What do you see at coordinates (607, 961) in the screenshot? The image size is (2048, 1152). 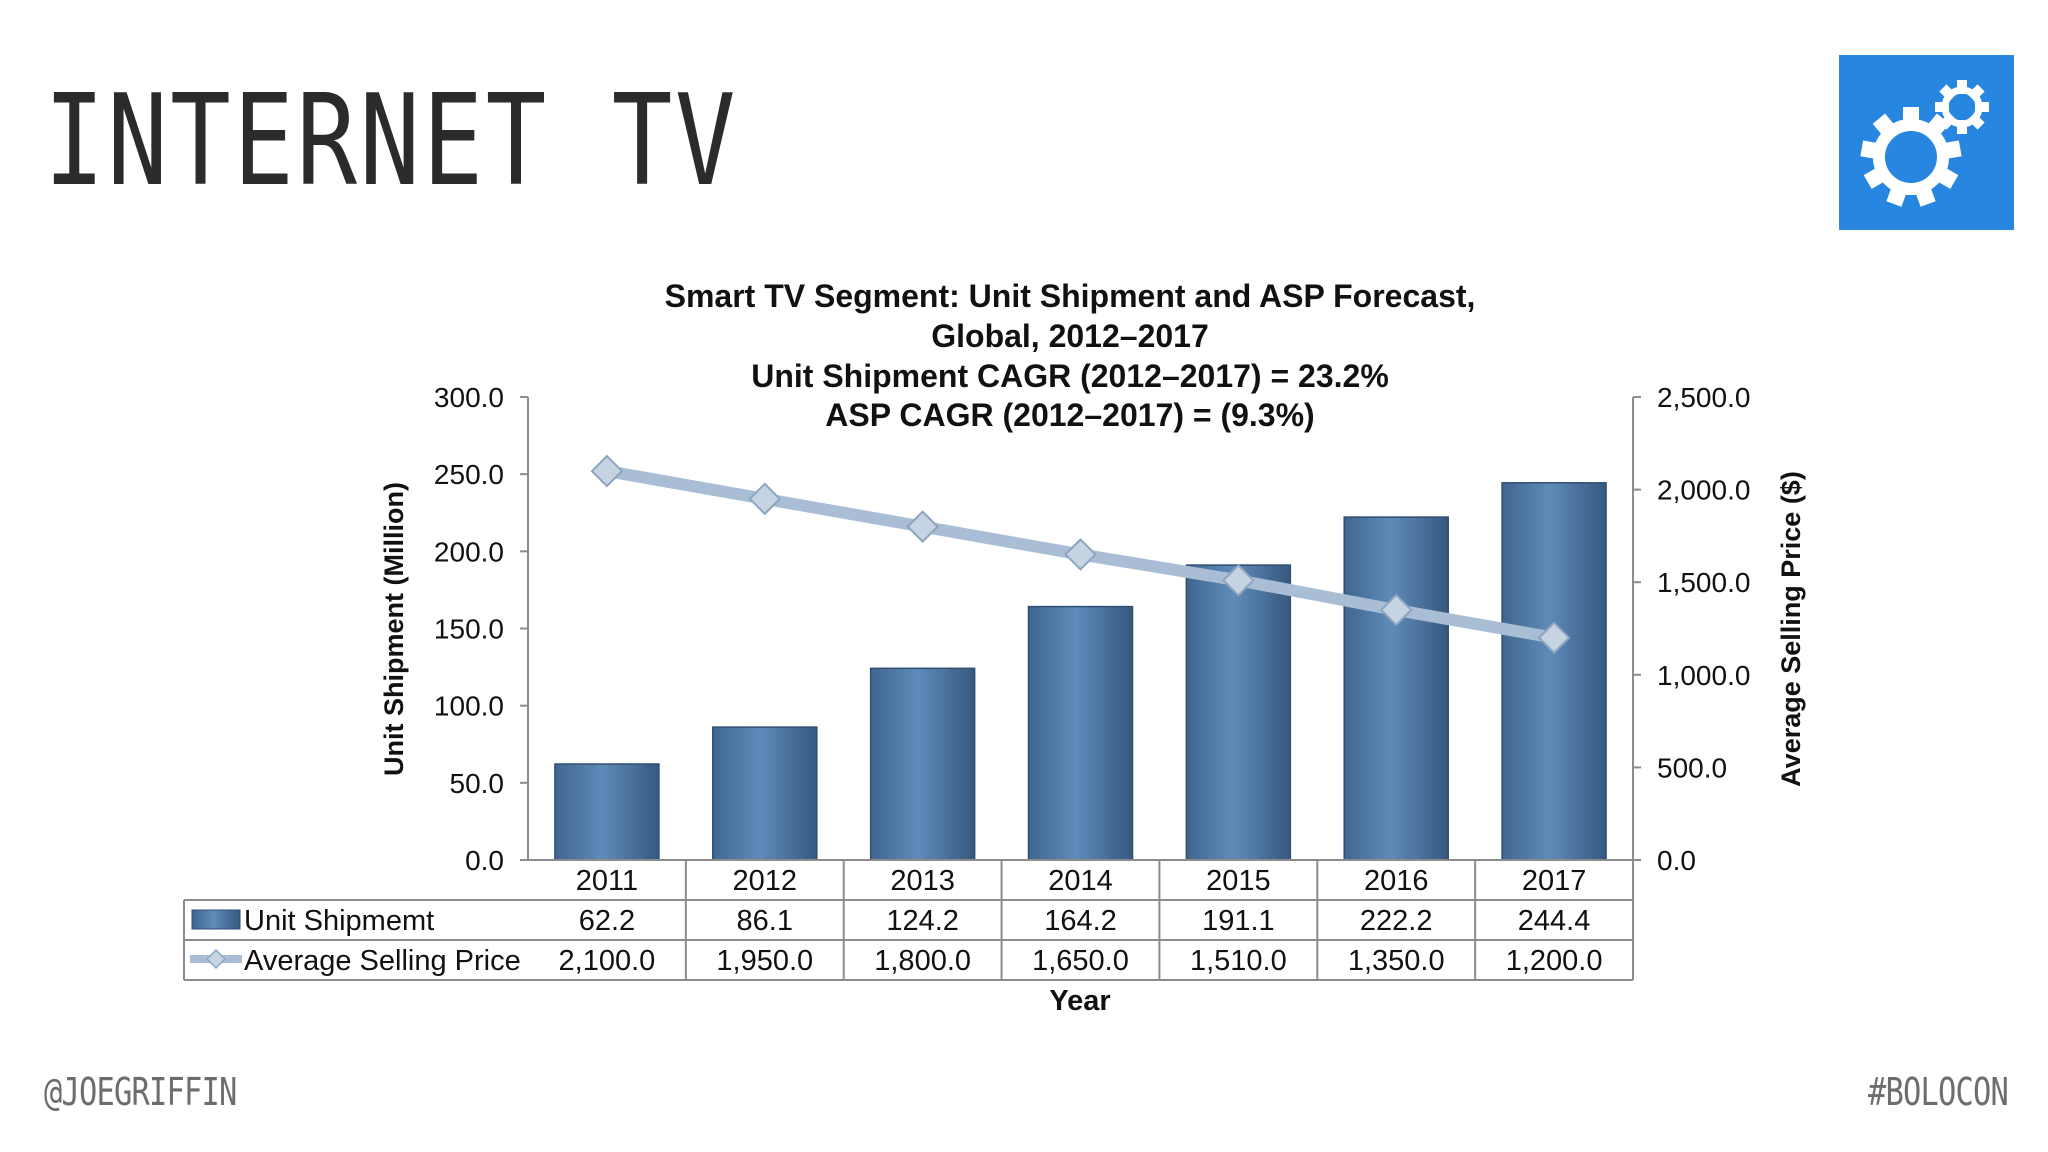 I see `asp-value: 2,100.0` at bounding box center [607, 961].